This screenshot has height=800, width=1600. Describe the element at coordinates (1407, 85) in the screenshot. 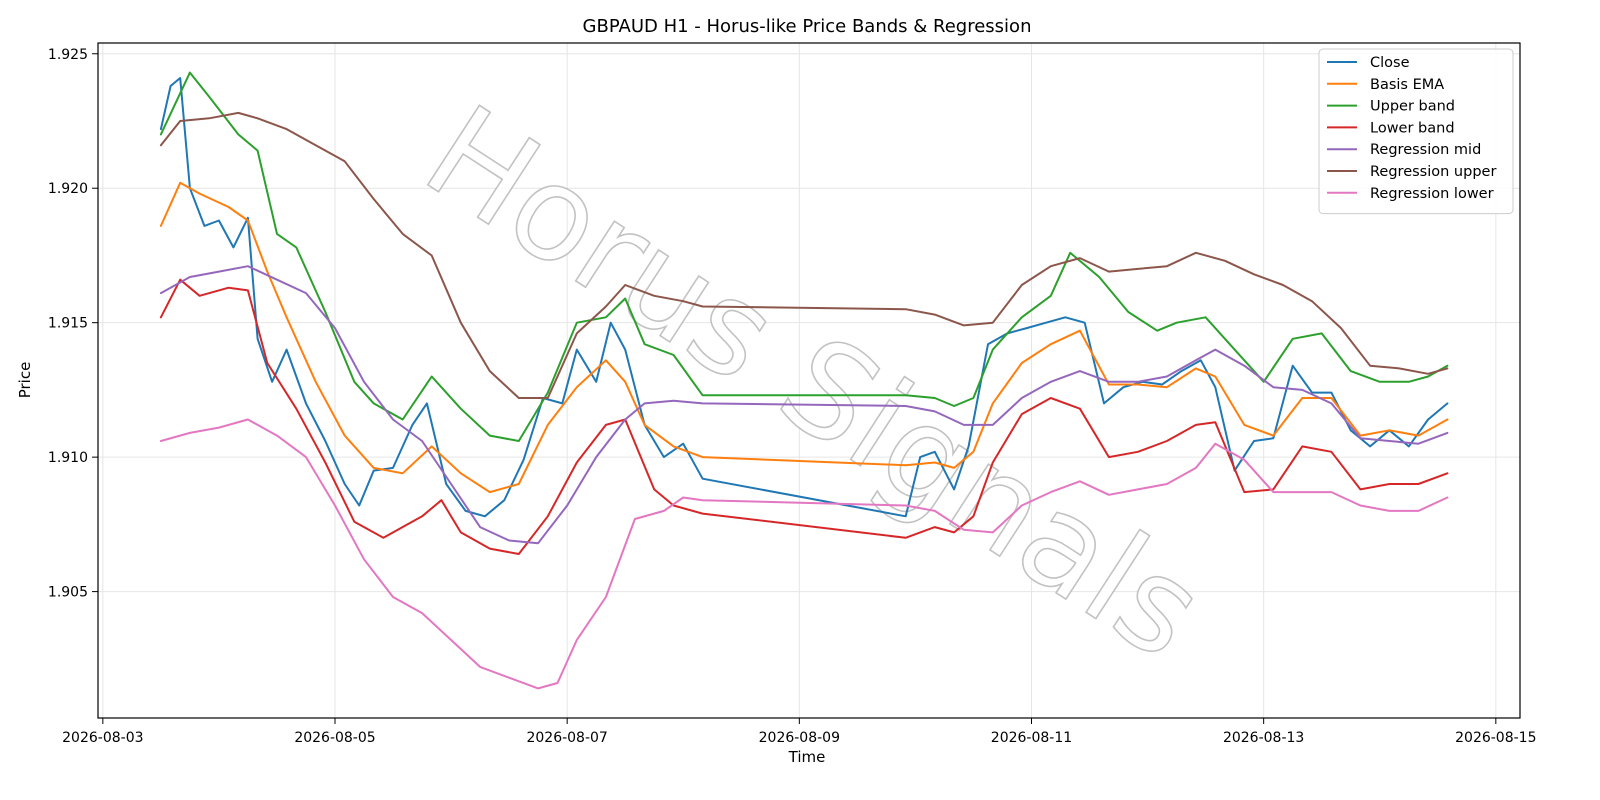

I see `legend-label-basis-ema: Basis EMA` at that location.